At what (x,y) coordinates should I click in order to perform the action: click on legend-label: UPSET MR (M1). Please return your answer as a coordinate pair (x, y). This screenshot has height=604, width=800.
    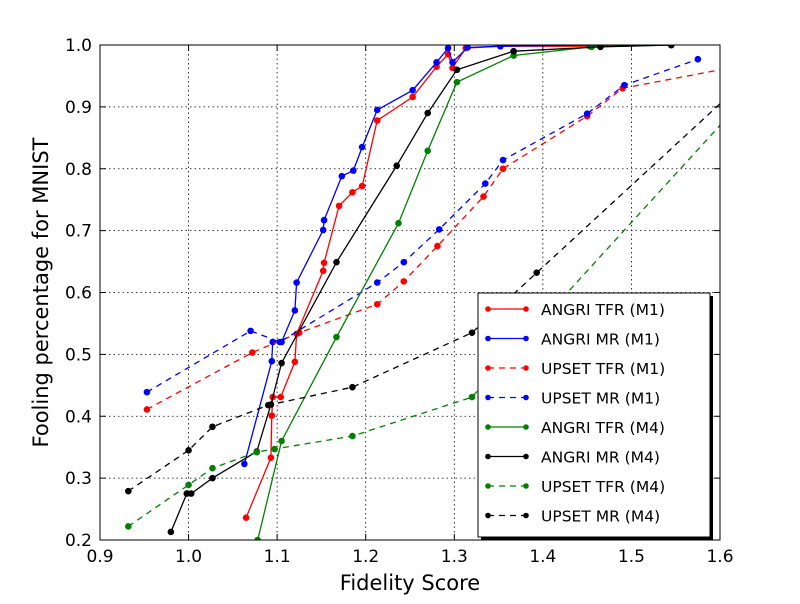
    Looking at the image, I should click on (600, 399).